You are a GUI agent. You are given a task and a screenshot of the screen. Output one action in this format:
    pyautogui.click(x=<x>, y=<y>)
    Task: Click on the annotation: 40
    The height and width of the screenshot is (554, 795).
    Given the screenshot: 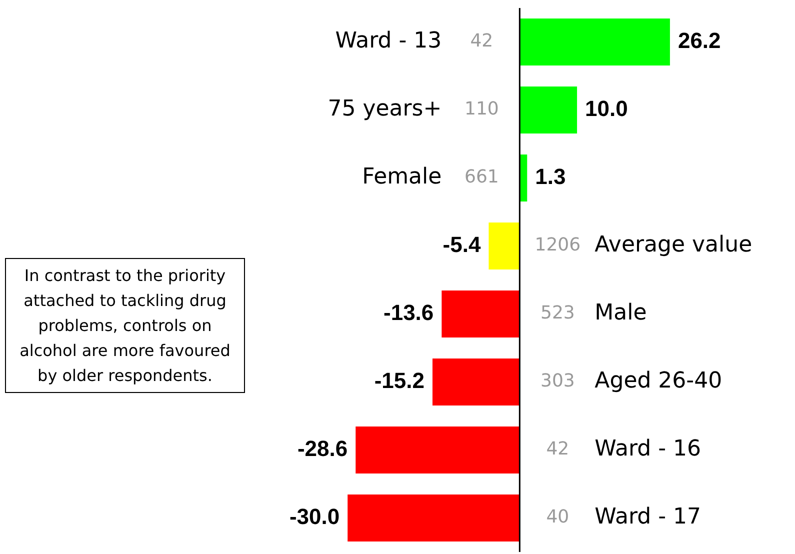 What is the action you would take?
    pyautogui.click(x=558, y=517)
    